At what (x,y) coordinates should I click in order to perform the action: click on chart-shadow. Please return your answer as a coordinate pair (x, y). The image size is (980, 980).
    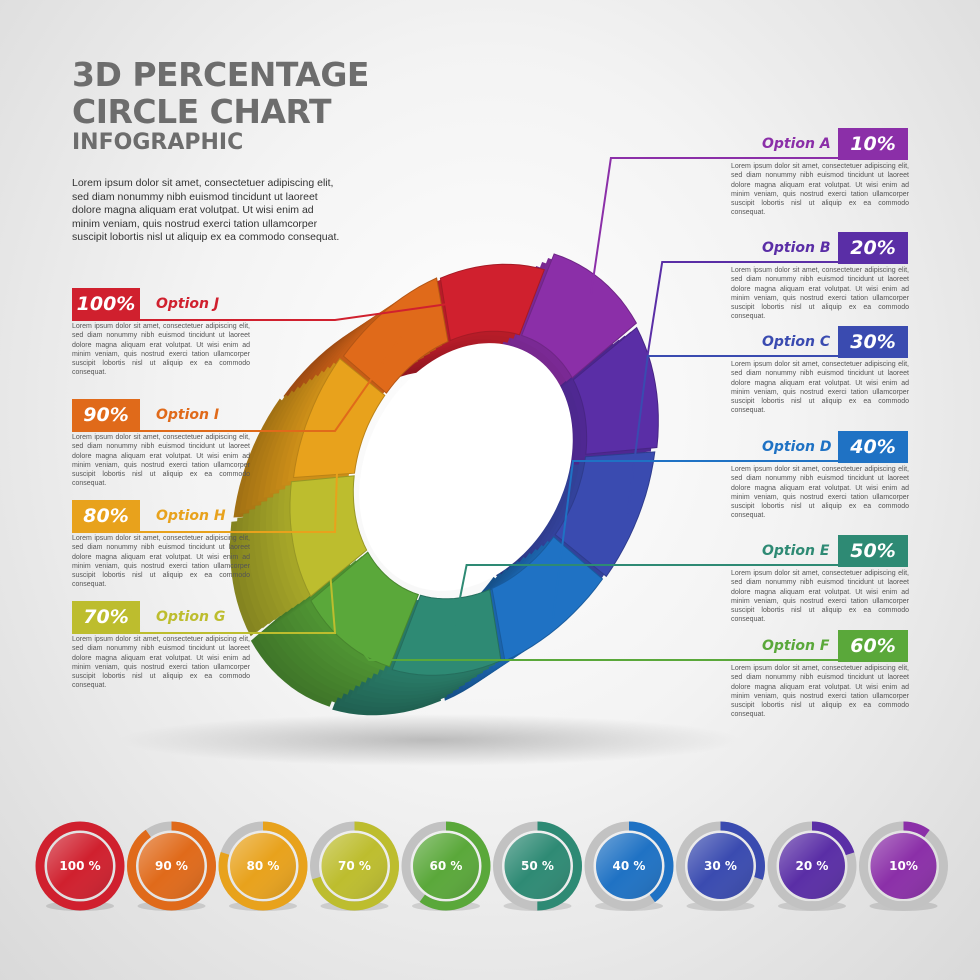
    Looking at the image, I should click on (430, 740).